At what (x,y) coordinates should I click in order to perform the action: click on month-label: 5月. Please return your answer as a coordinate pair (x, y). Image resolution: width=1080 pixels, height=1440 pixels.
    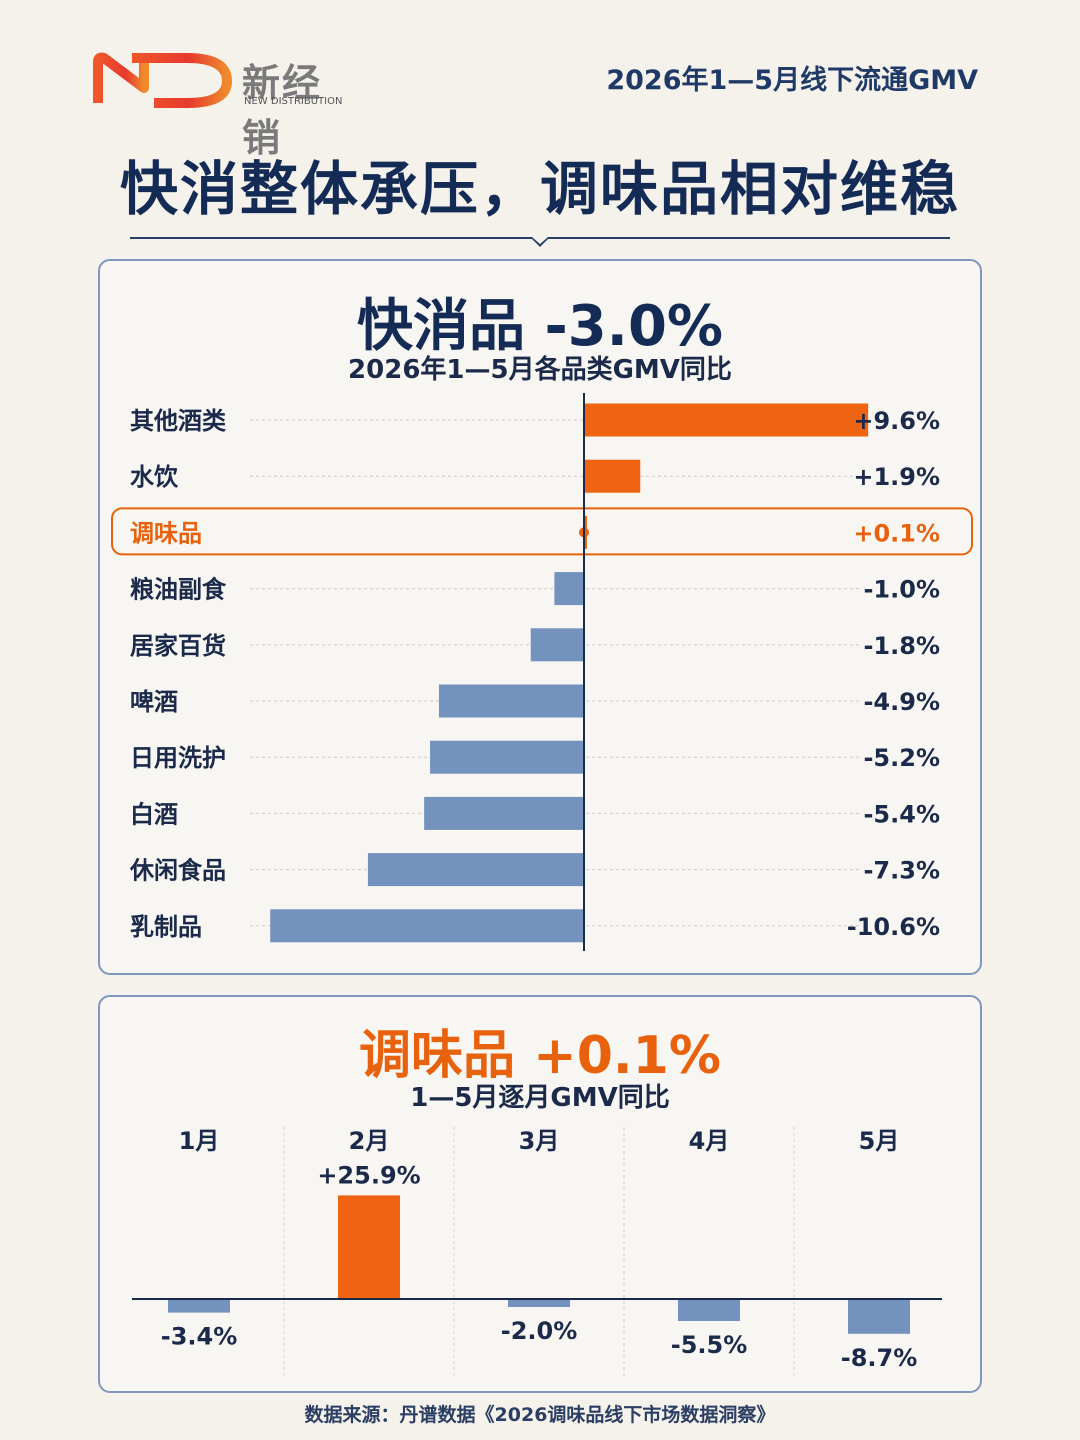
    Looking at the image, I should click on (879, 1141).